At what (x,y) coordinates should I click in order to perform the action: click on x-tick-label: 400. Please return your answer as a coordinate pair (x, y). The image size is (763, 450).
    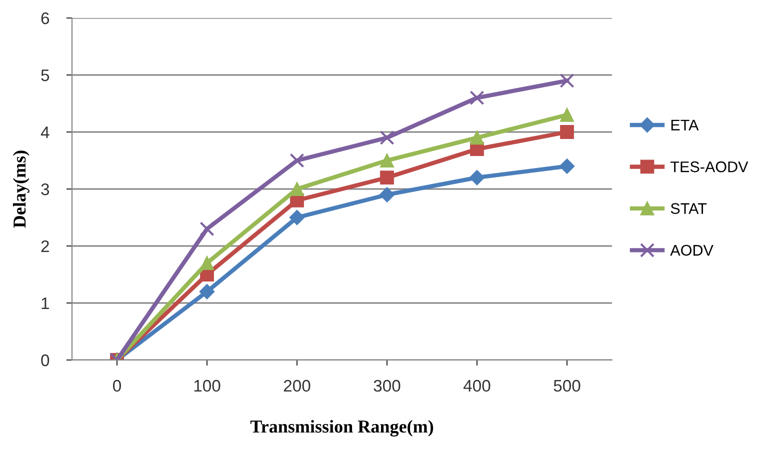
    Looking at the image, I should click on (476, 386).